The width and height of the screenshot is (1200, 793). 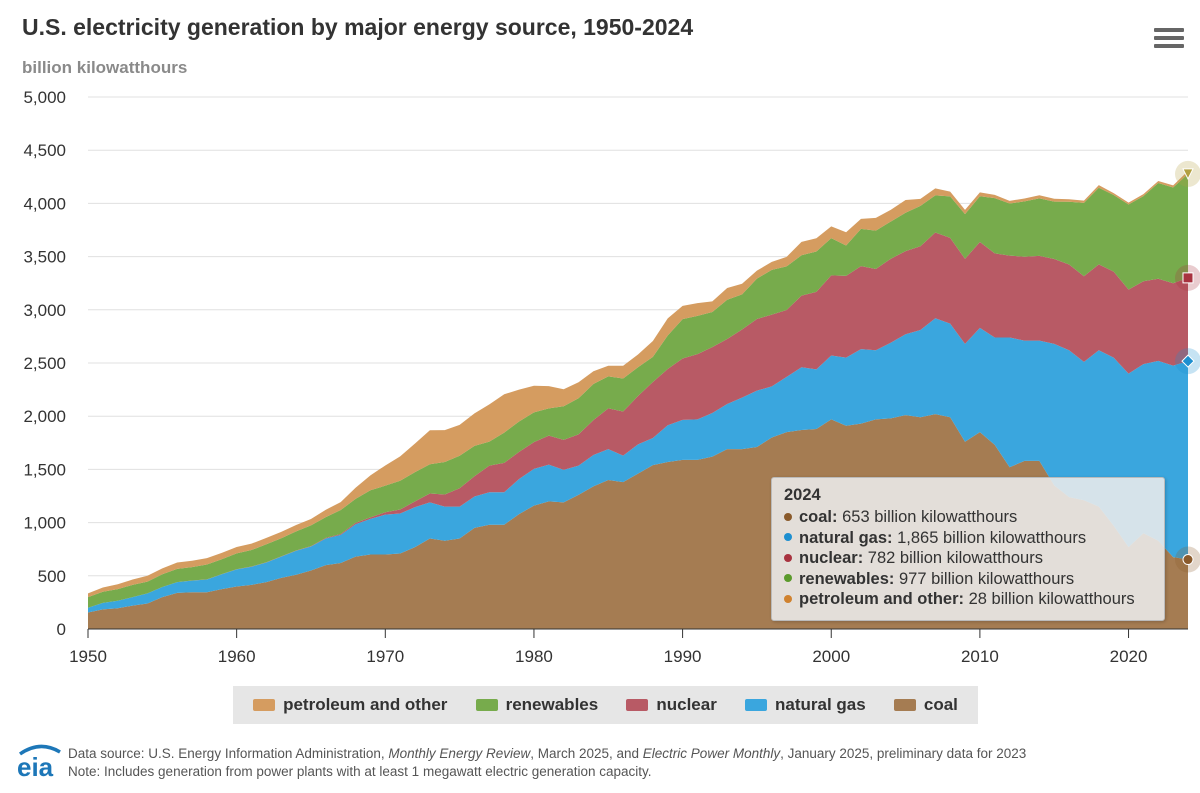 I want to click on y-tick-label: 500, so click(x=52, y=576).